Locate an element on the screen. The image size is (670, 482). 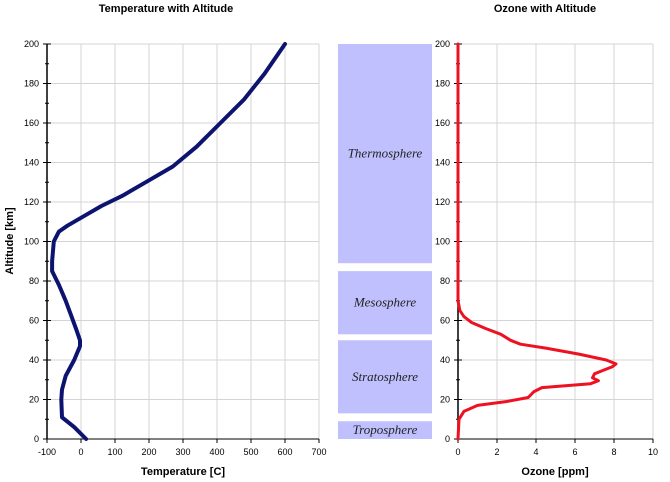
temperature-x-tick-label: 300 is located at coordinates (182, 452).